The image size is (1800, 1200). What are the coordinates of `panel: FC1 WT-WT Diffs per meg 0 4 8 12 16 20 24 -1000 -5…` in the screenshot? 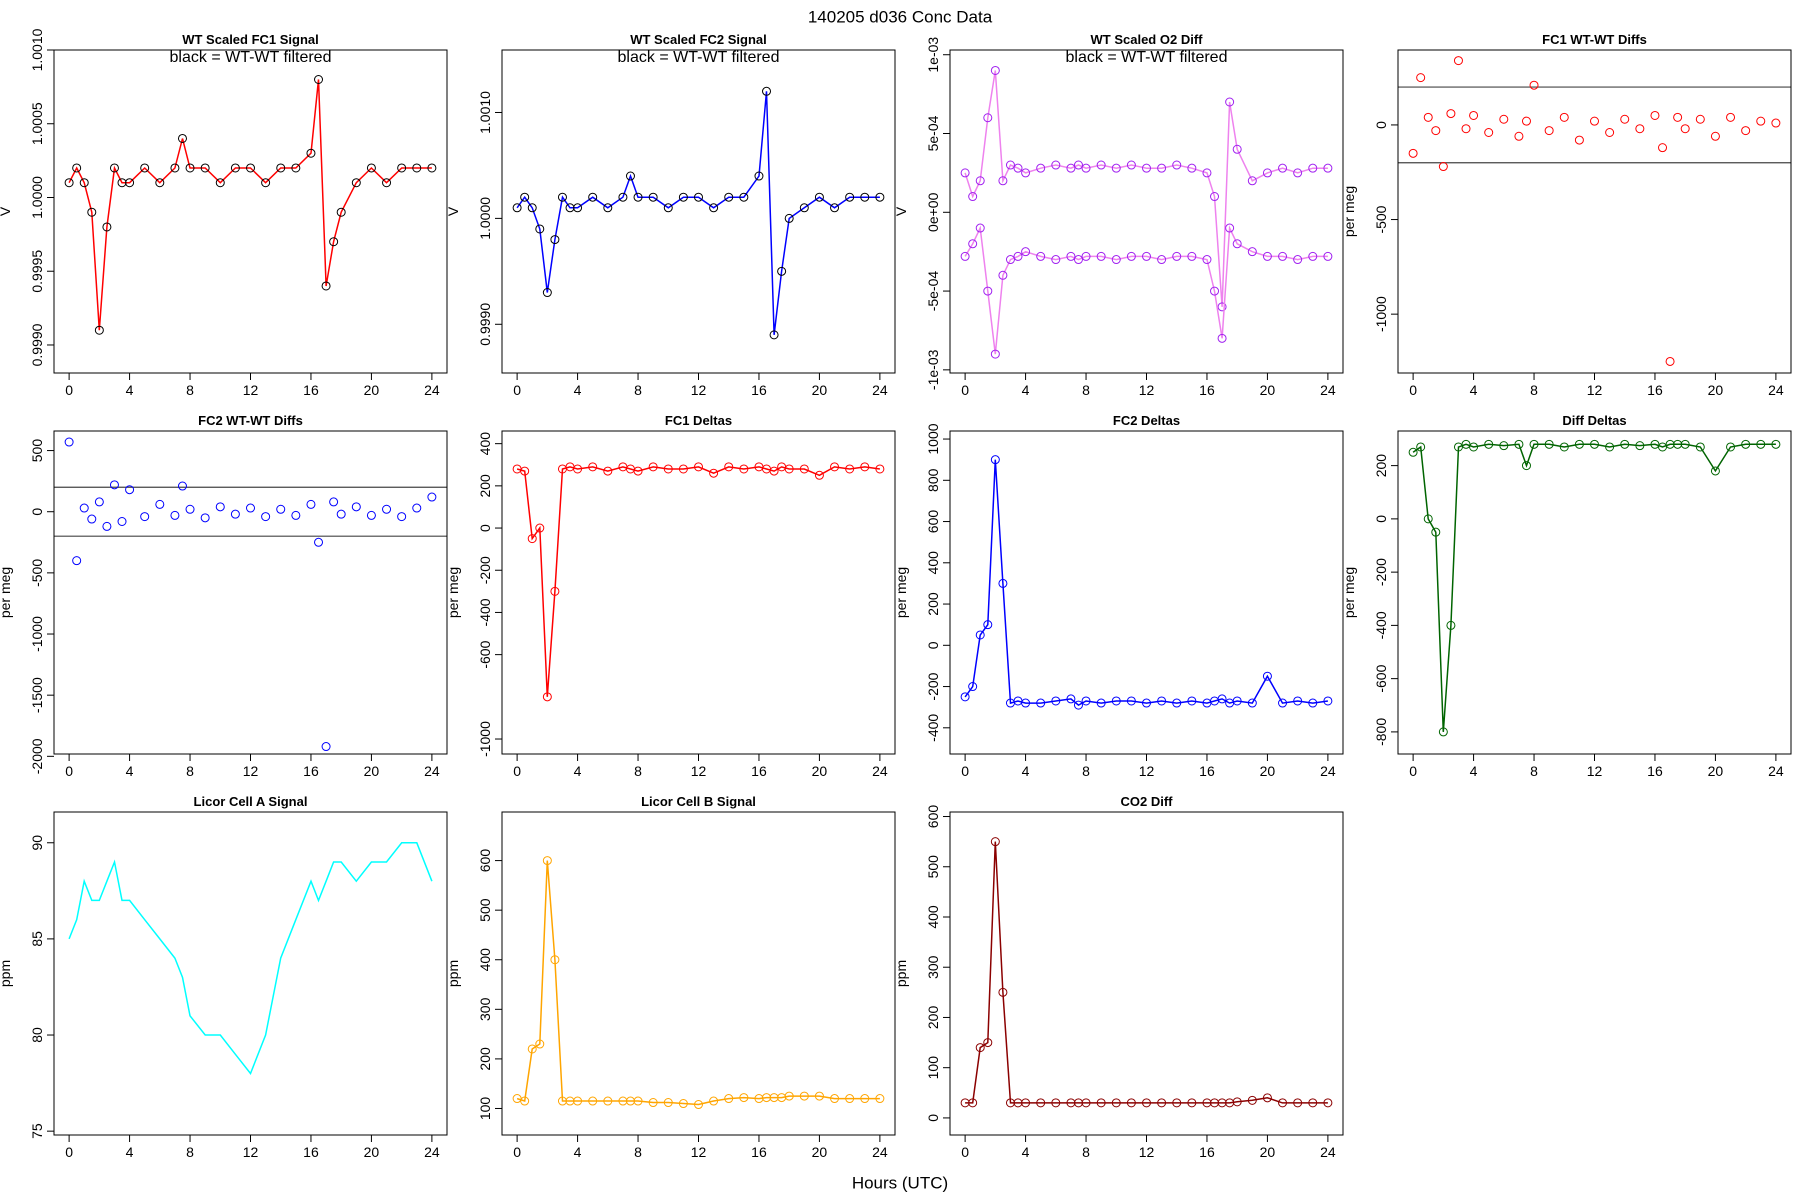 It's located at (1566, 215).